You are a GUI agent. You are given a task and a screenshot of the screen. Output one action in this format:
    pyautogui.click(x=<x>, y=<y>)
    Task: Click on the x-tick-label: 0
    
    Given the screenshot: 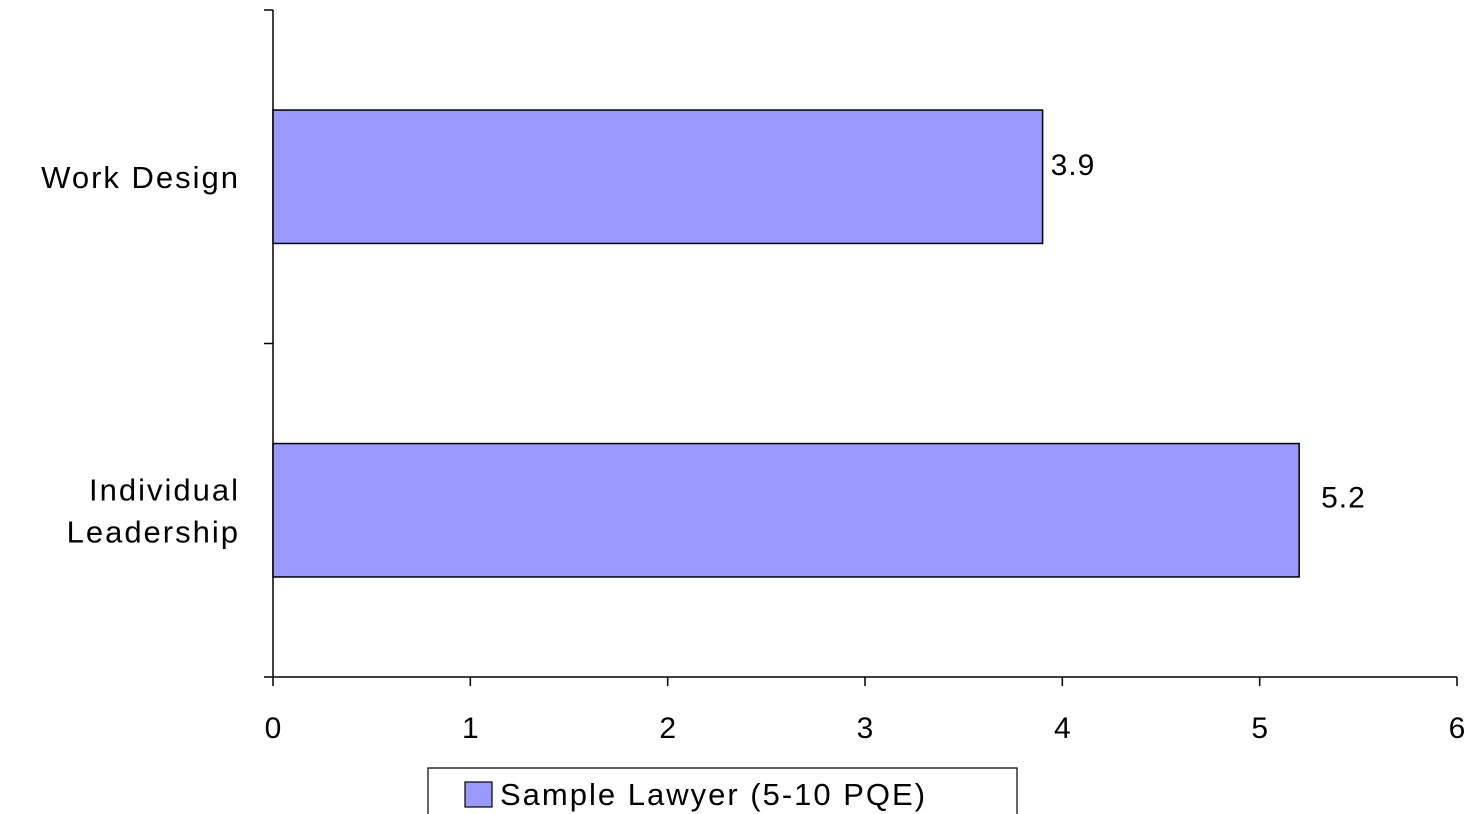 What is the action you would take?
    pyautogui.click(x=273, y=728)
    